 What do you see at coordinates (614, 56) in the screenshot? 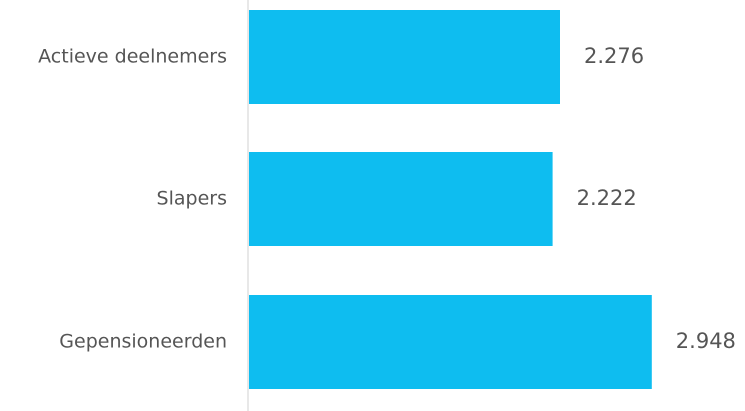
I see `value-label: 2.276` at bounding box center [614, 56].